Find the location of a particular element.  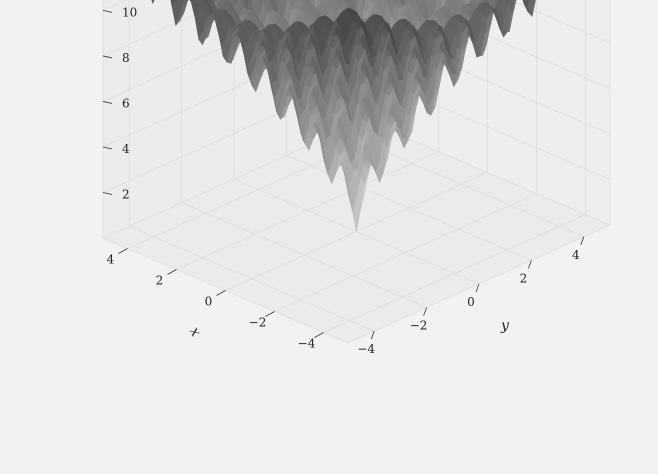

z-tick-label: 4 is located at coordinates (126, 149).